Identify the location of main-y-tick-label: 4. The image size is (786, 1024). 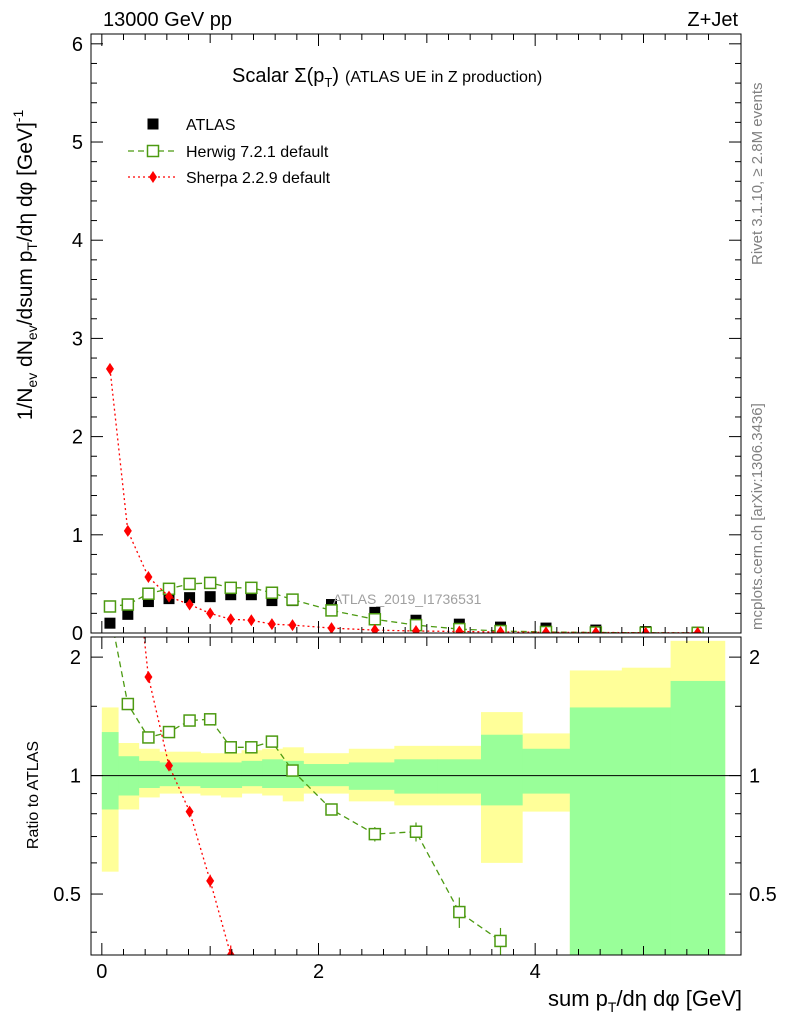
(77, 241).